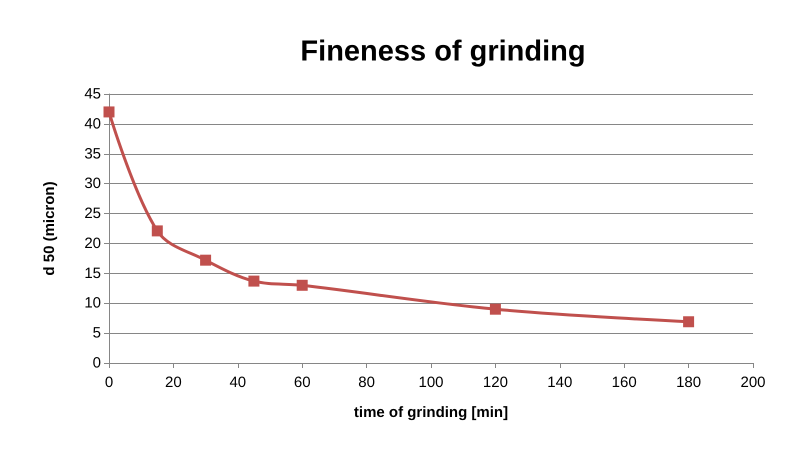 Image resolution: width=789 pixels, height=466 pixels. What do you see at coordinates (92, 94) in the screenshot?
I see `y-tick-label: 45` at bounding box center [92, 94].